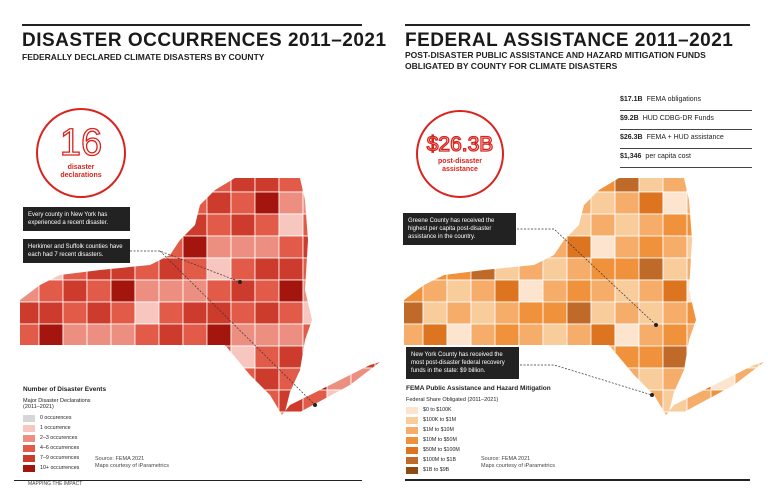 This screenshot has width=768, height=497. What do you see at coordinates (577, 480) in the screenshot?
I see `bottom-rule` at bounding box center [577, 480].